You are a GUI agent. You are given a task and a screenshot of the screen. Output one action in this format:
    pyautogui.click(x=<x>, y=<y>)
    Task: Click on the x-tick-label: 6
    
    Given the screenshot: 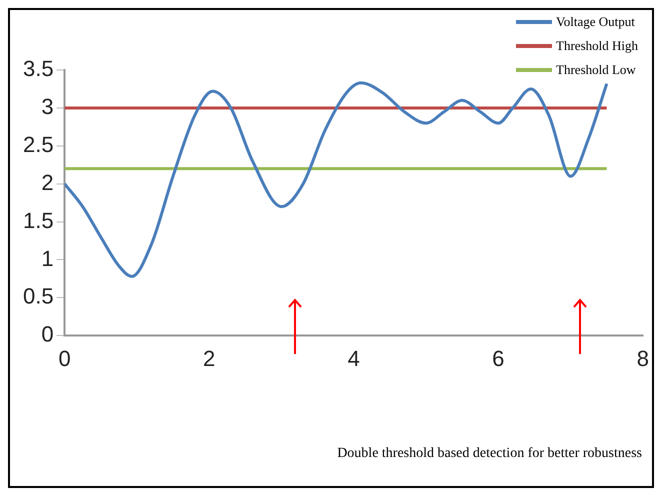 What is the action you would take?
    pyautogui.click(x=498, y=358)
    